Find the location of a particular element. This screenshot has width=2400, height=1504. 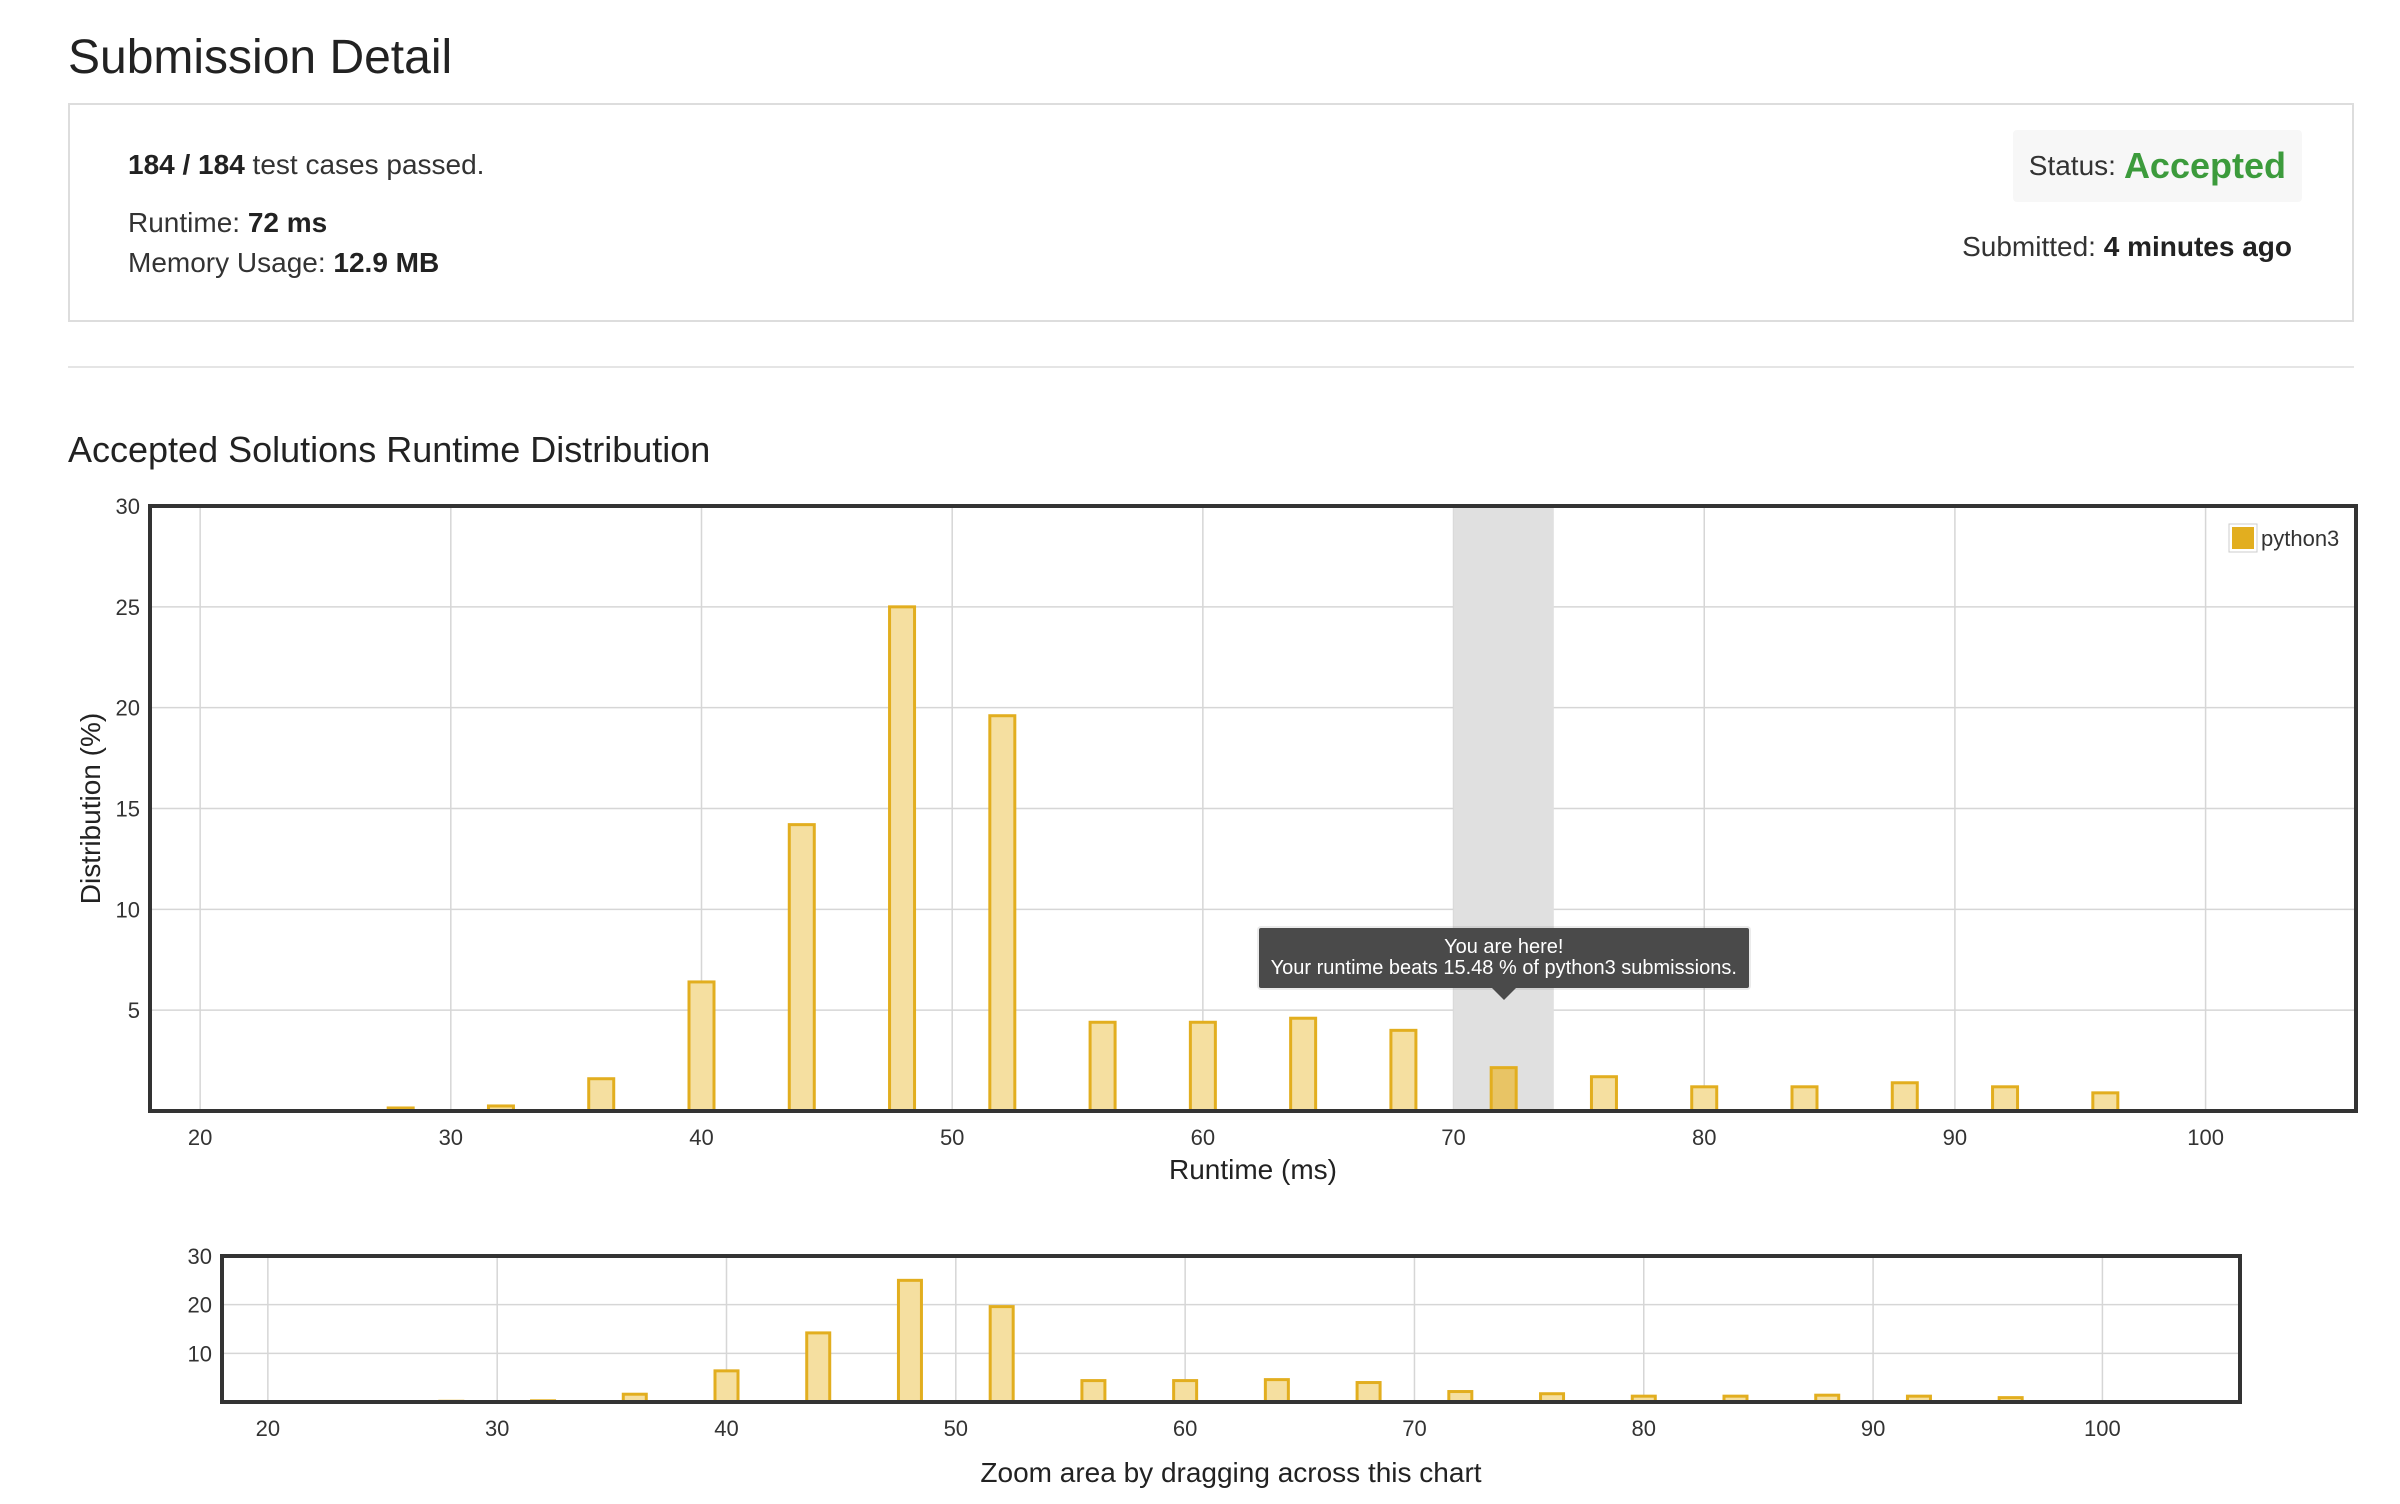

main-chart-legend-swatch-border is located at coordinates (2243, 538).